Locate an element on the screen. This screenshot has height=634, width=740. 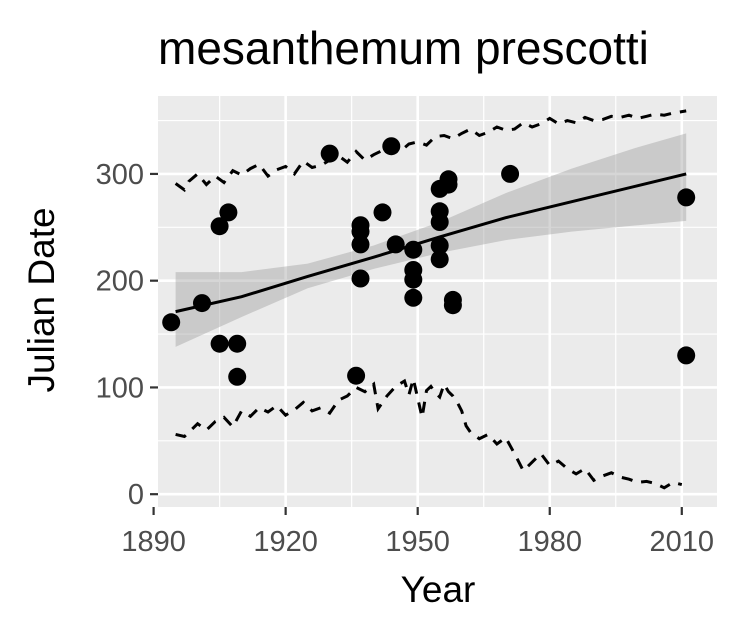
y-tick-label: 200 is located at coordinates (120, 282).